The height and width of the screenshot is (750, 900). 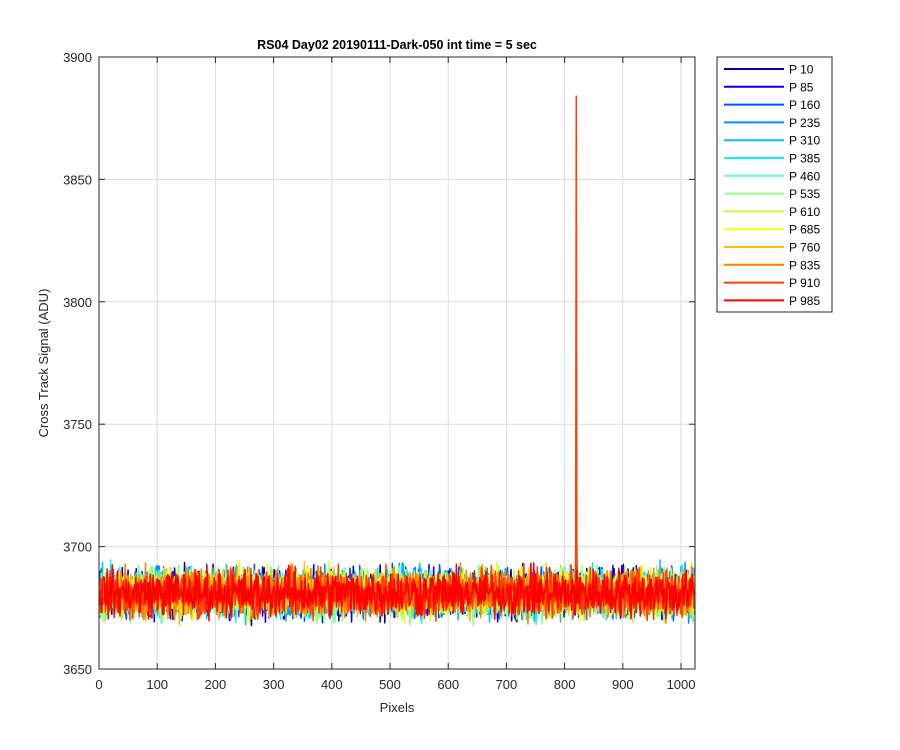 What do you see at coordinates (801, 70) in the screenshot?
I see `legend-label: P 10` at bounding box center [801, 70].